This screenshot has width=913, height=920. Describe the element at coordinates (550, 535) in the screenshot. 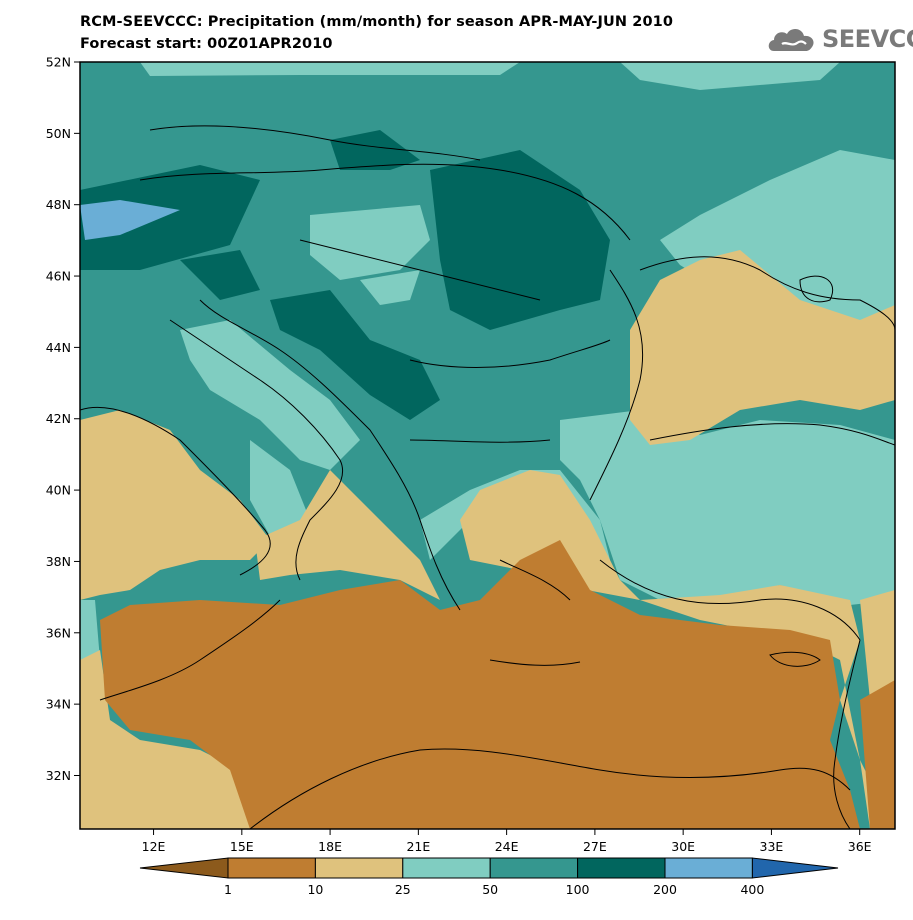

I see `field-10-25-aegean` at that location.